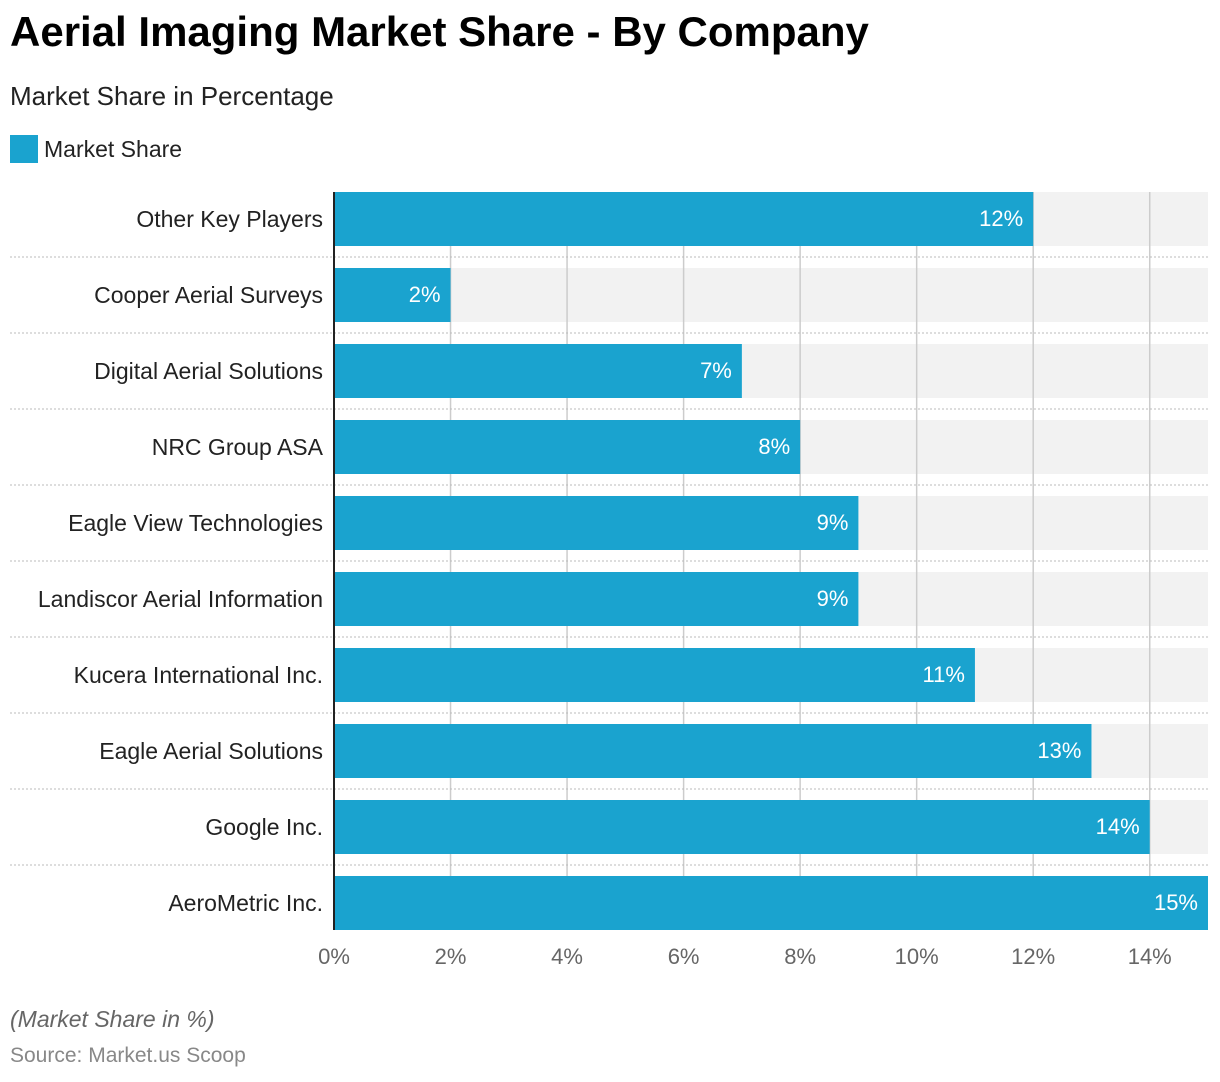 The height and width of the screenshot is (1082, 1220). I want to click on x-tick-label: 12%, so click(1033, 956).